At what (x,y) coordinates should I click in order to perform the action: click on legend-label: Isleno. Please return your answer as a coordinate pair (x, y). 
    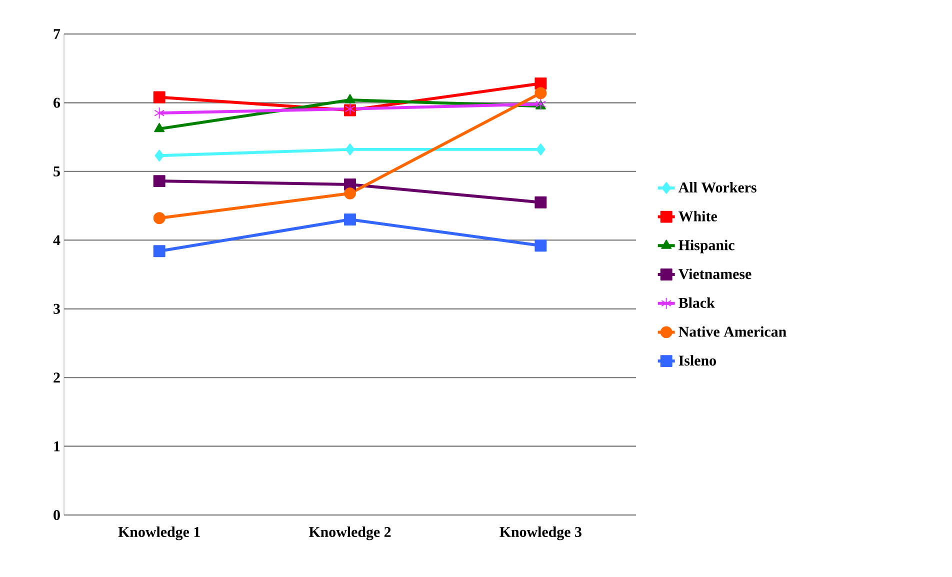
    Looking at the image, I should click on (697, 360).